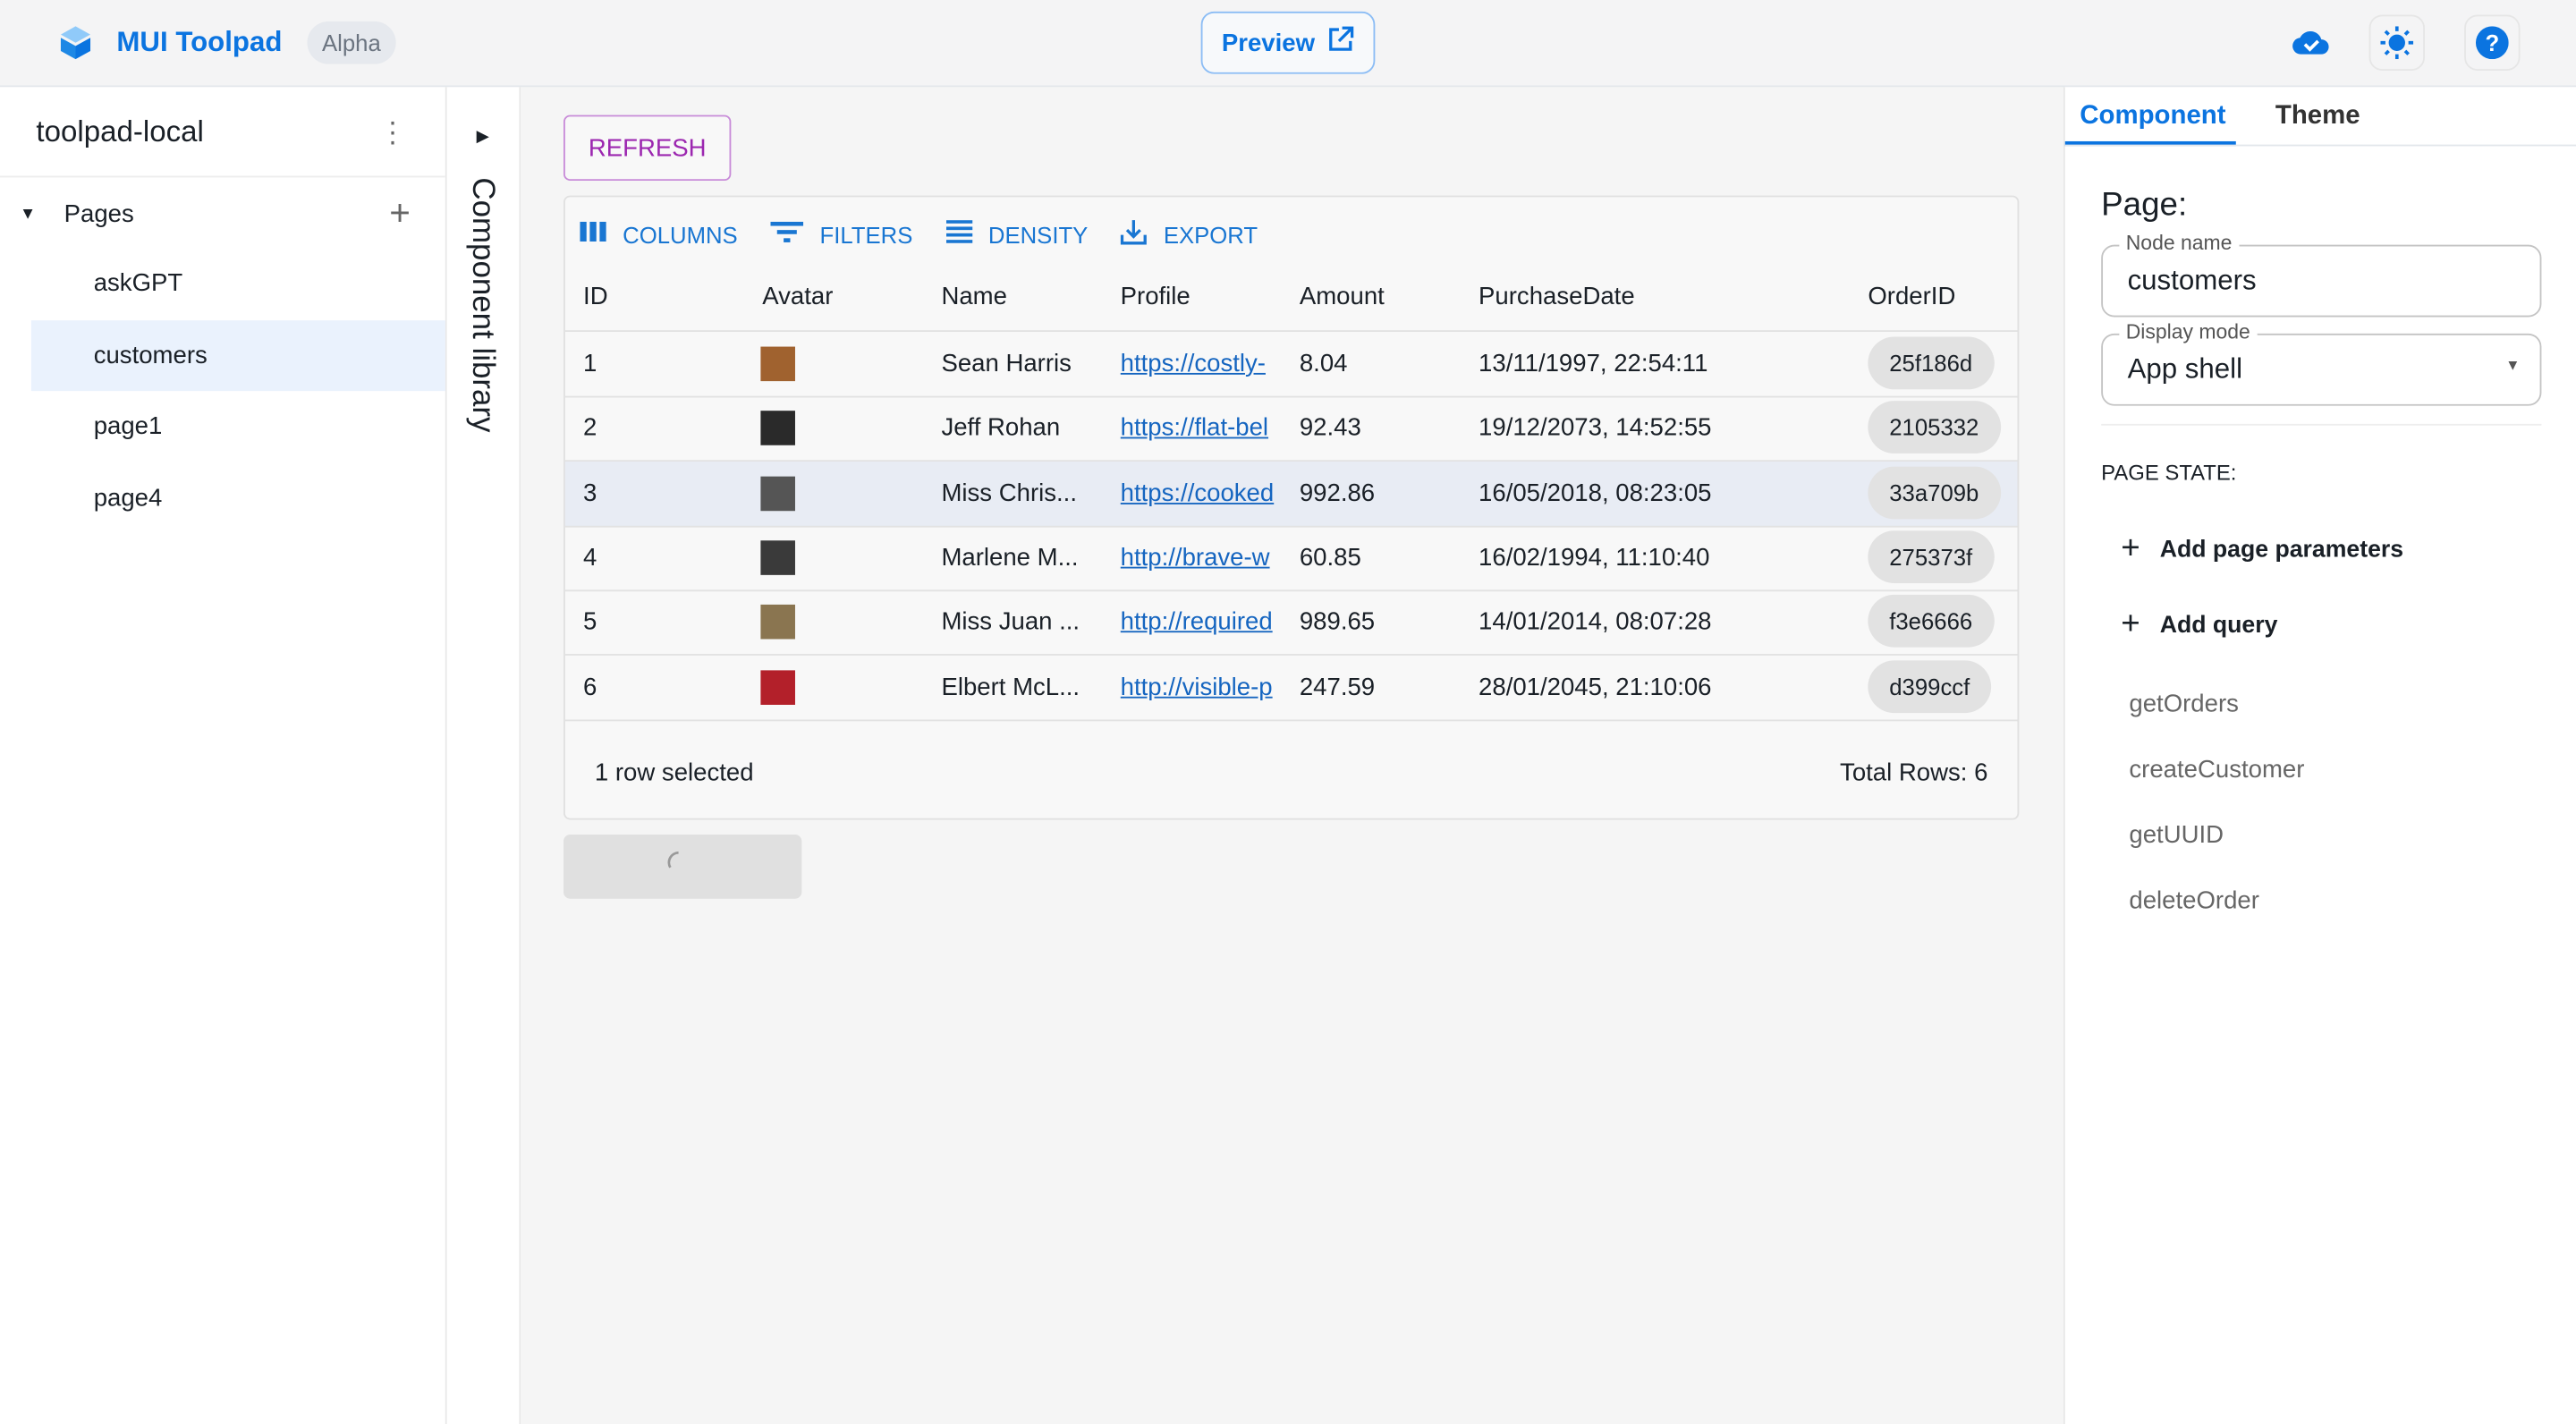  I want to click on query-item: deleteOrder, so click(2194, 901).